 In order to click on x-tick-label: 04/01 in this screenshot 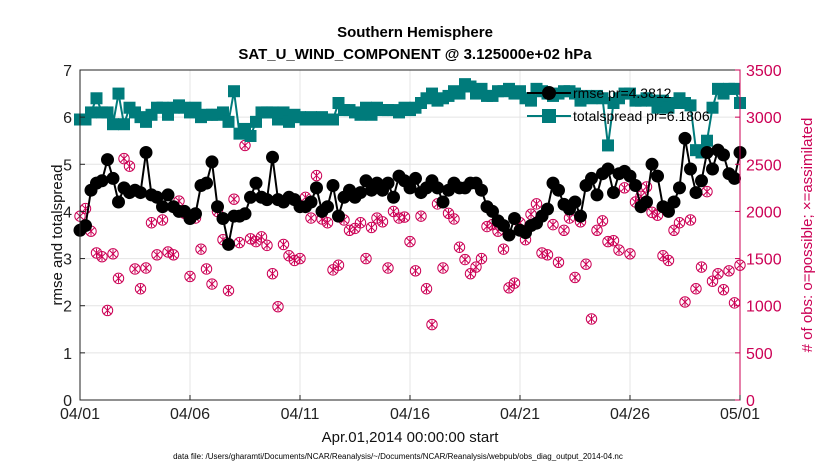, I will do `click(80, 414)`.